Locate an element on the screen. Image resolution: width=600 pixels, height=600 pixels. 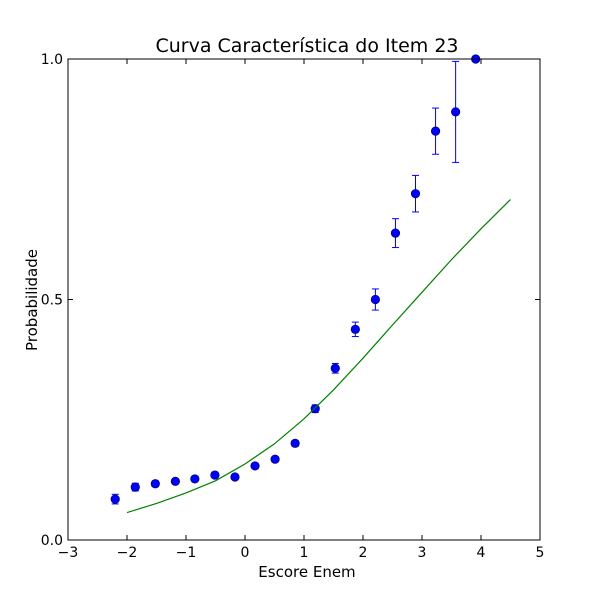
y-tick-label: 1.0 is located at coordinates (52, 60).